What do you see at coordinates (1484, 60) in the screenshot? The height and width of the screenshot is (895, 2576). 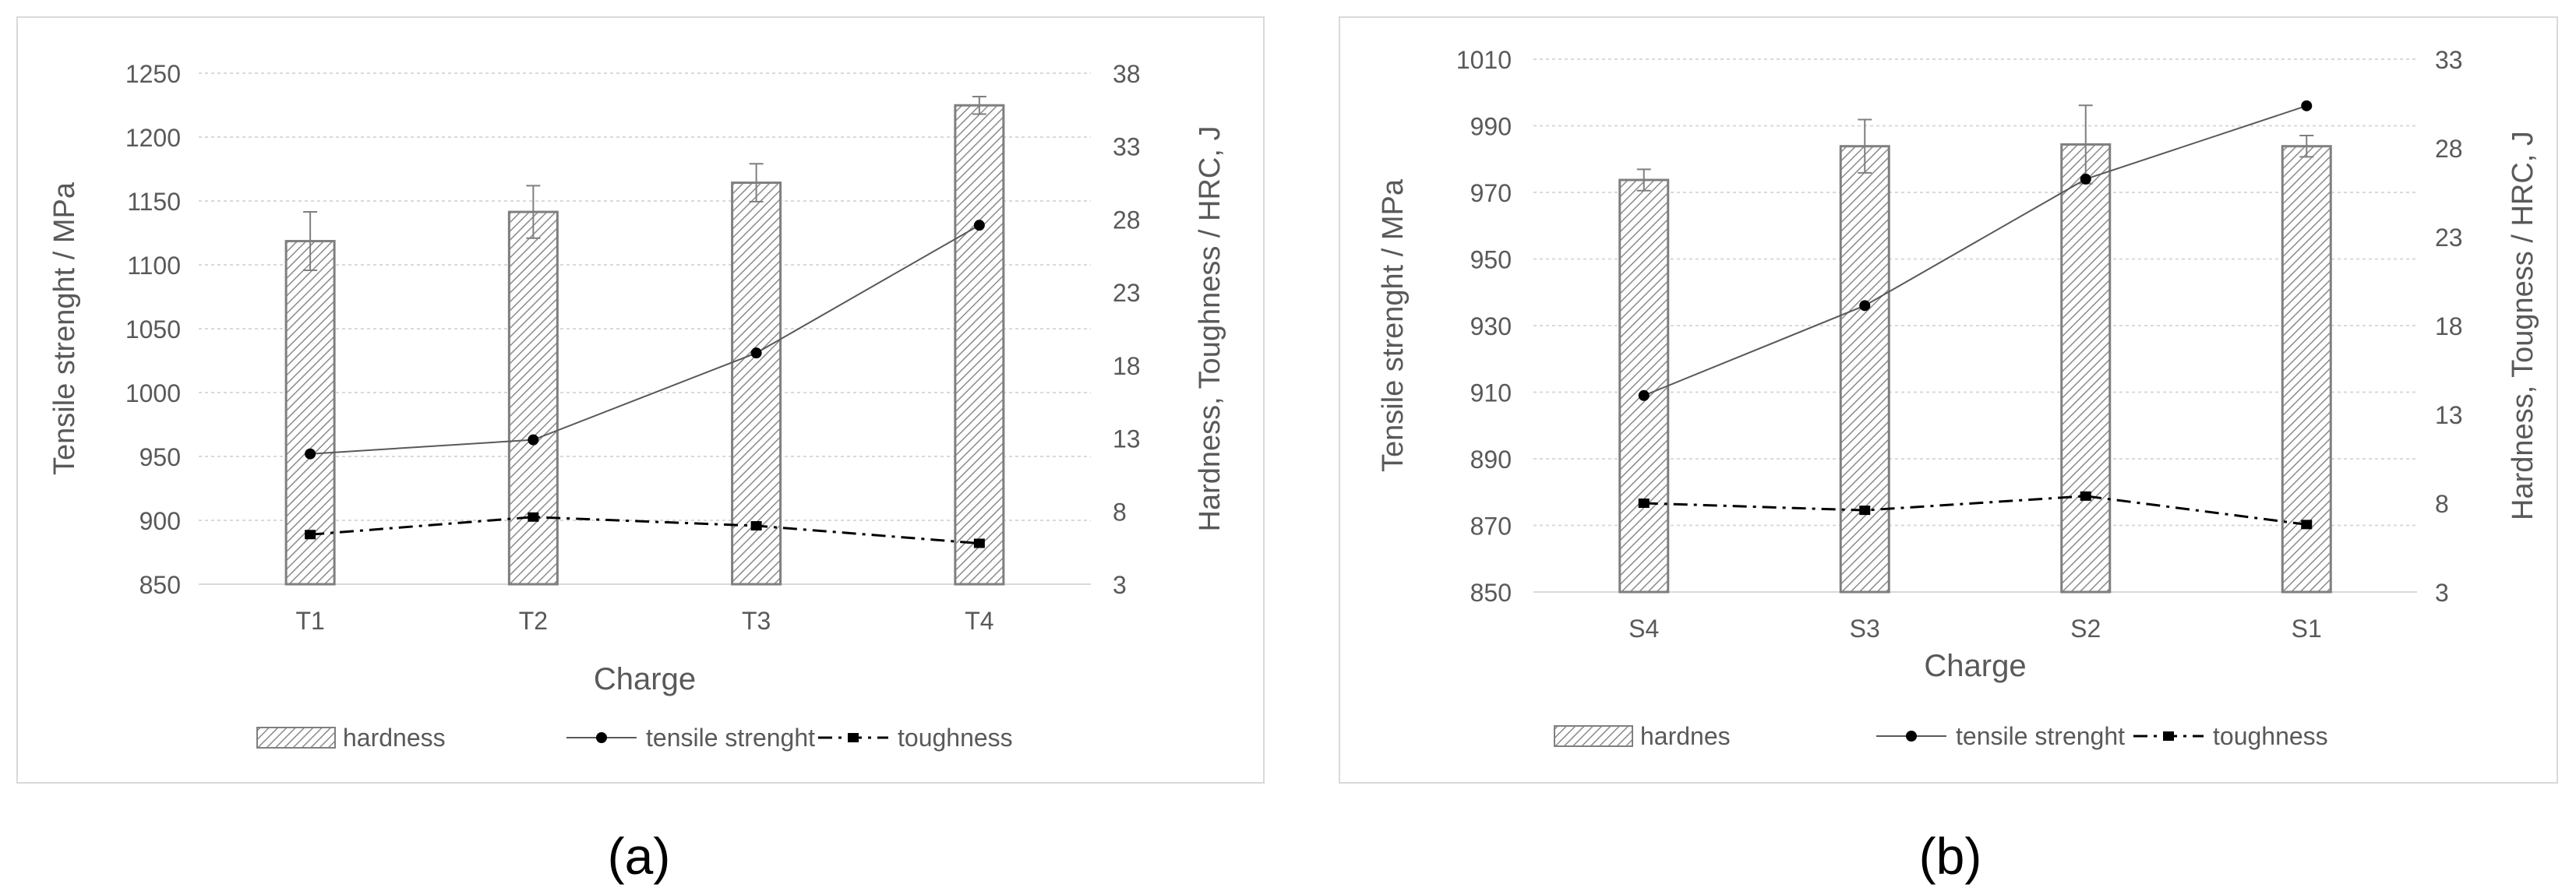 I see `chart-b-ytick-left: 1010` at bounding box center [1484, 60].